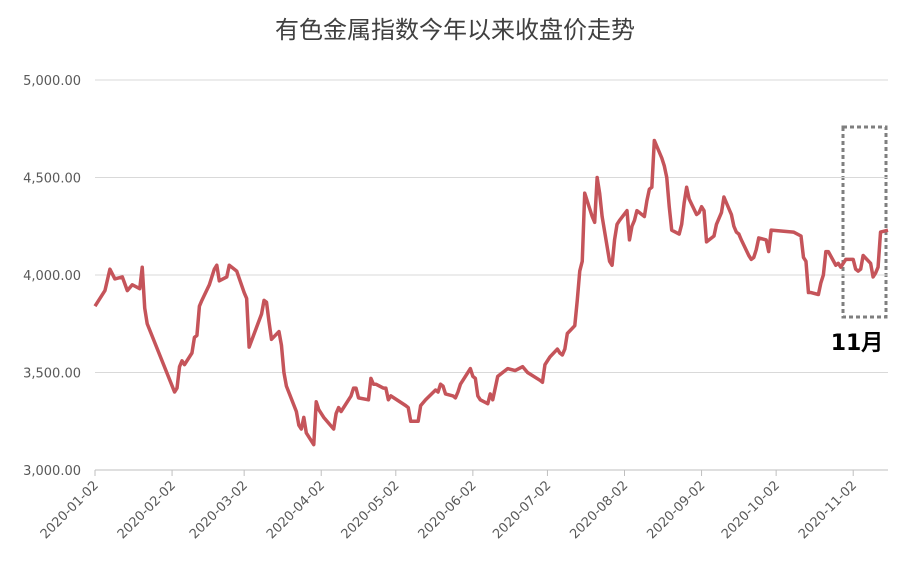  What do you see at coordinates (864, 222) in the screenshot?
I see `highlight-box` at bounding box center [864, 222].